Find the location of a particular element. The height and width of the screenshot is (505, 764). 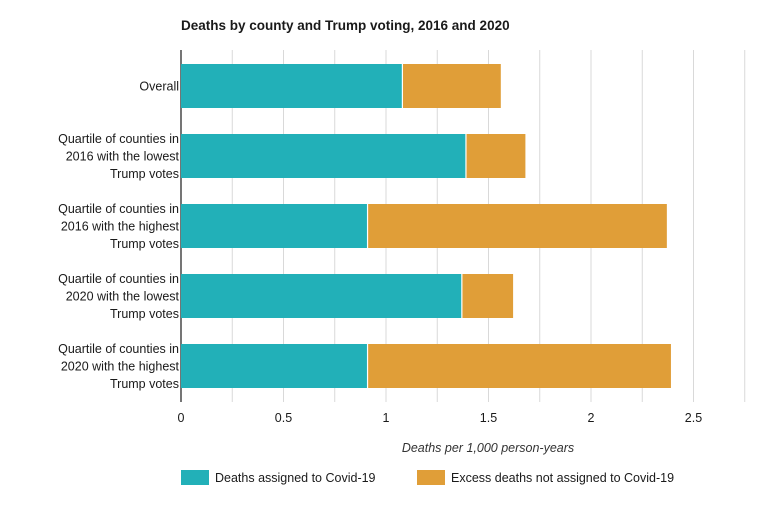

x-tick-label: 1 is located at coordinates (386, 418).